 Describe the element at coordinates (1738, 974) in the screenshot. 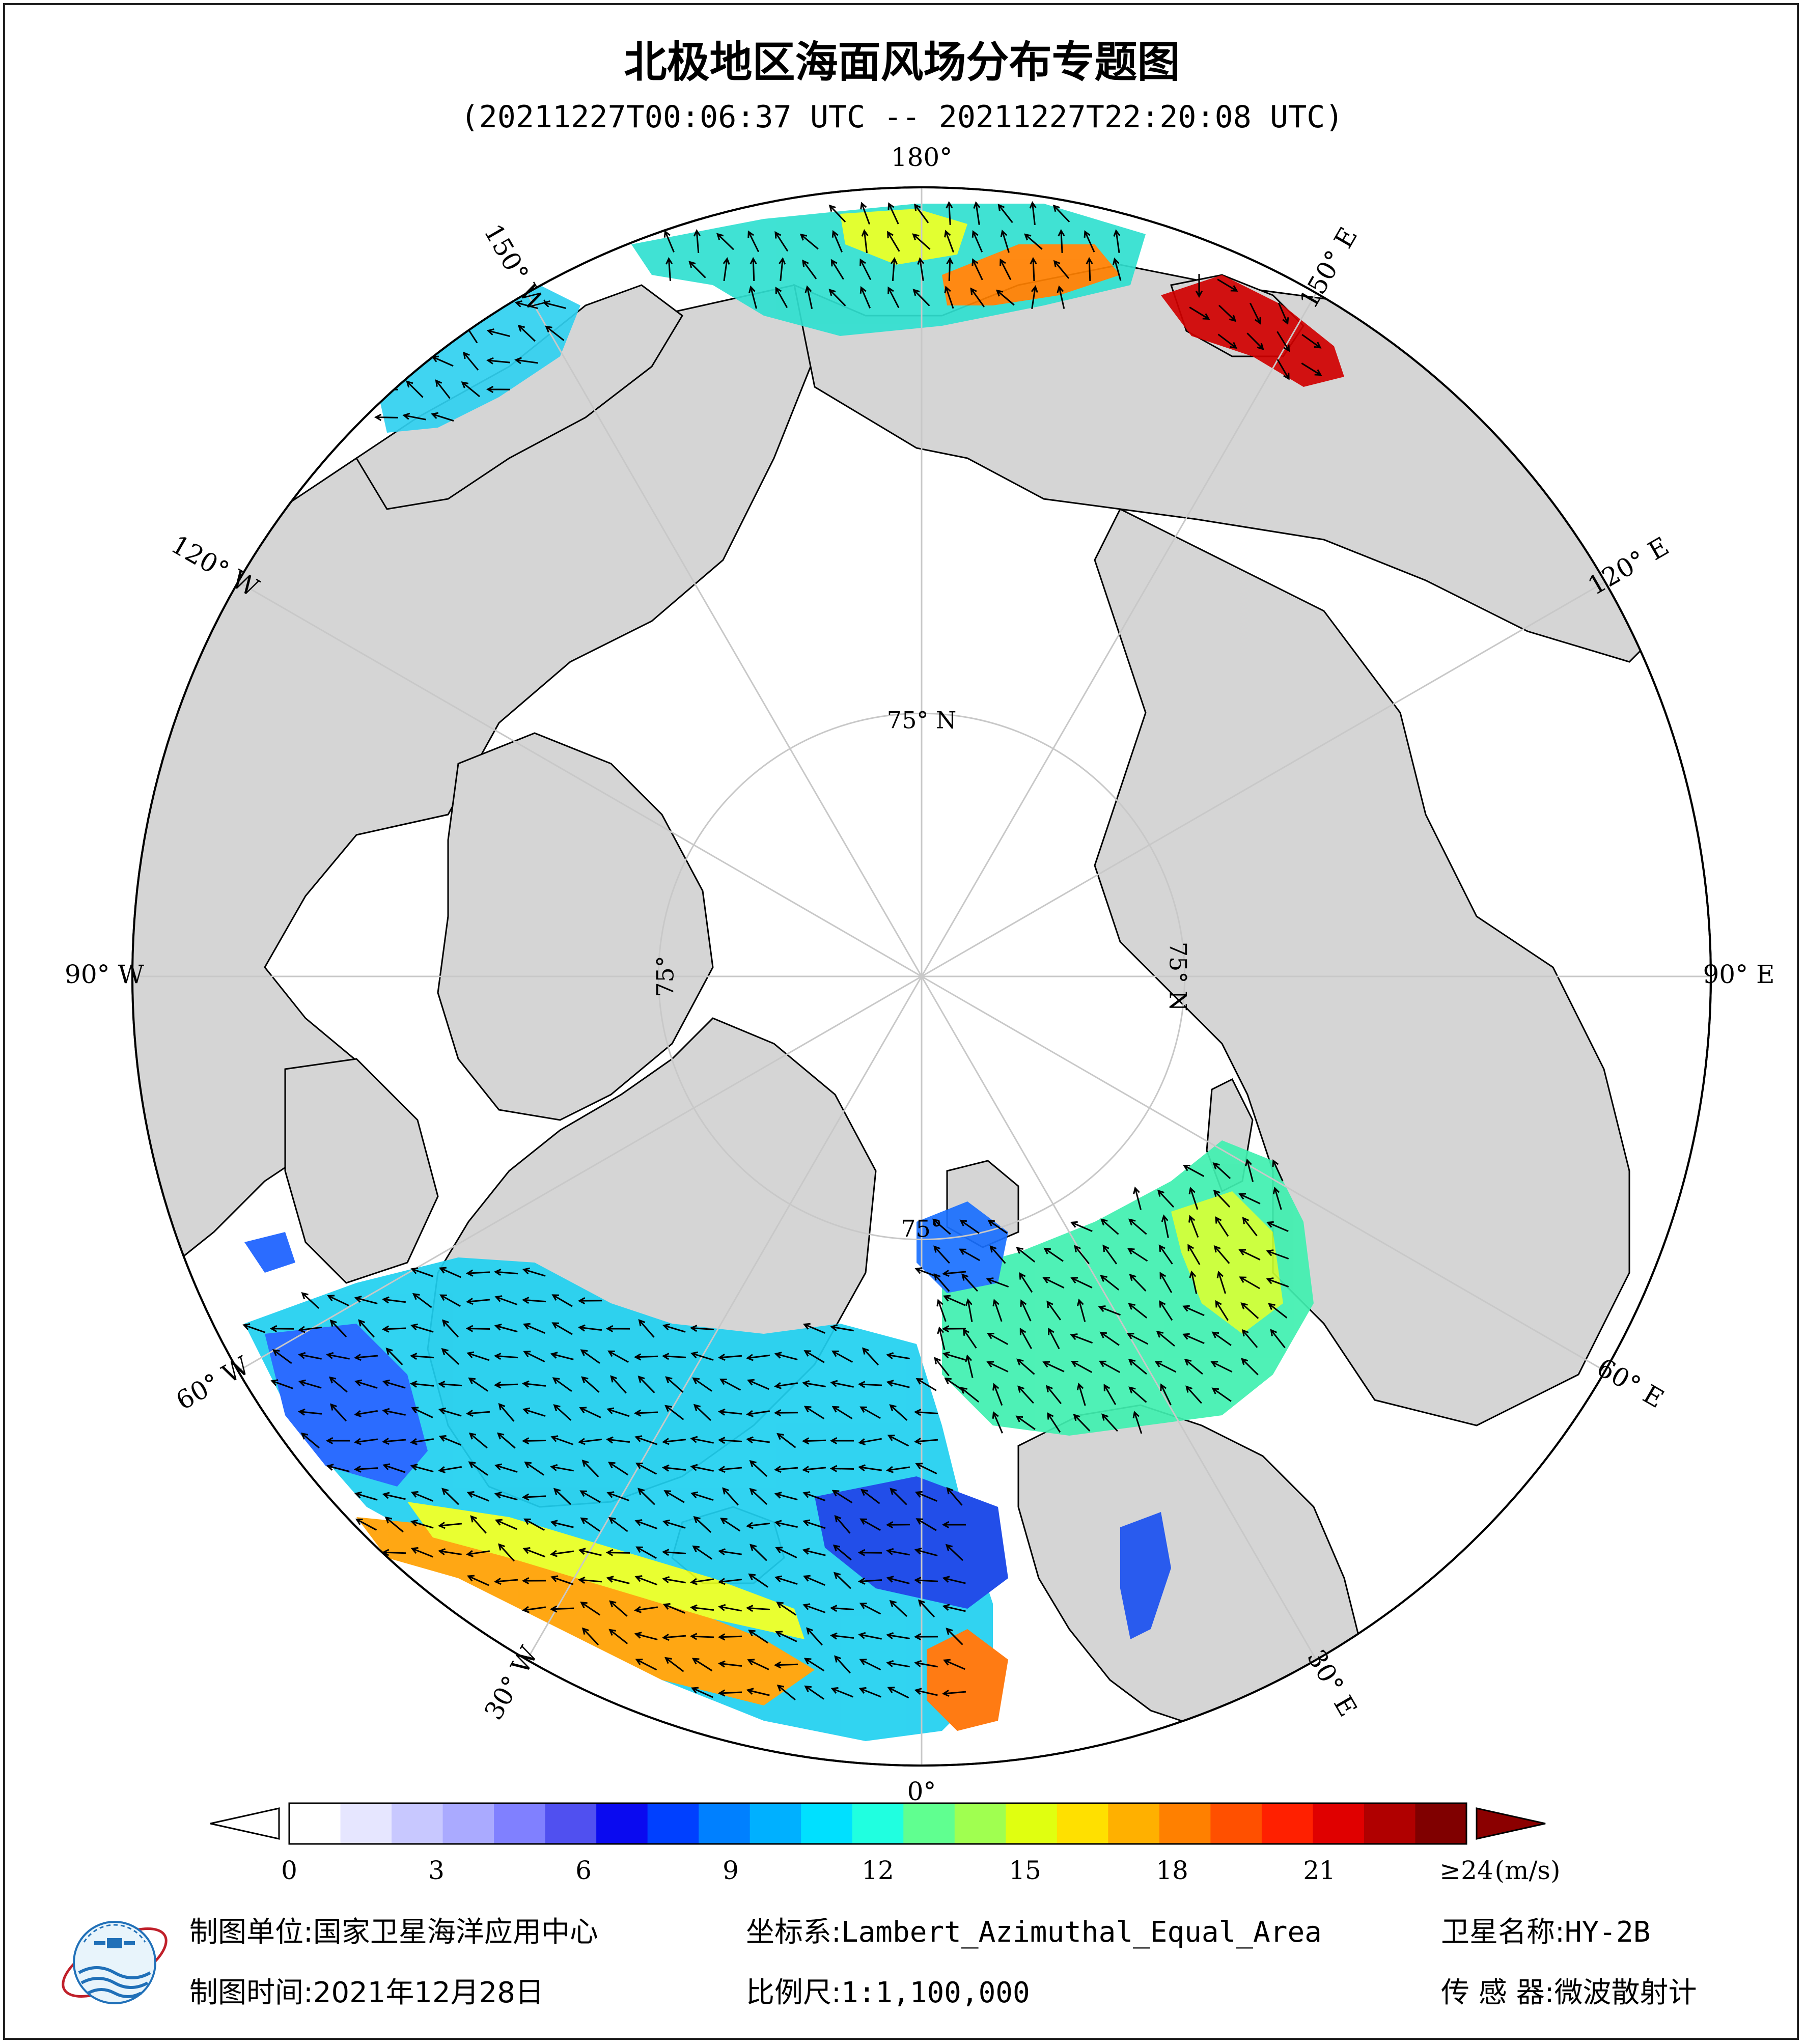

I see `longitude-label: 90° E` at that location.